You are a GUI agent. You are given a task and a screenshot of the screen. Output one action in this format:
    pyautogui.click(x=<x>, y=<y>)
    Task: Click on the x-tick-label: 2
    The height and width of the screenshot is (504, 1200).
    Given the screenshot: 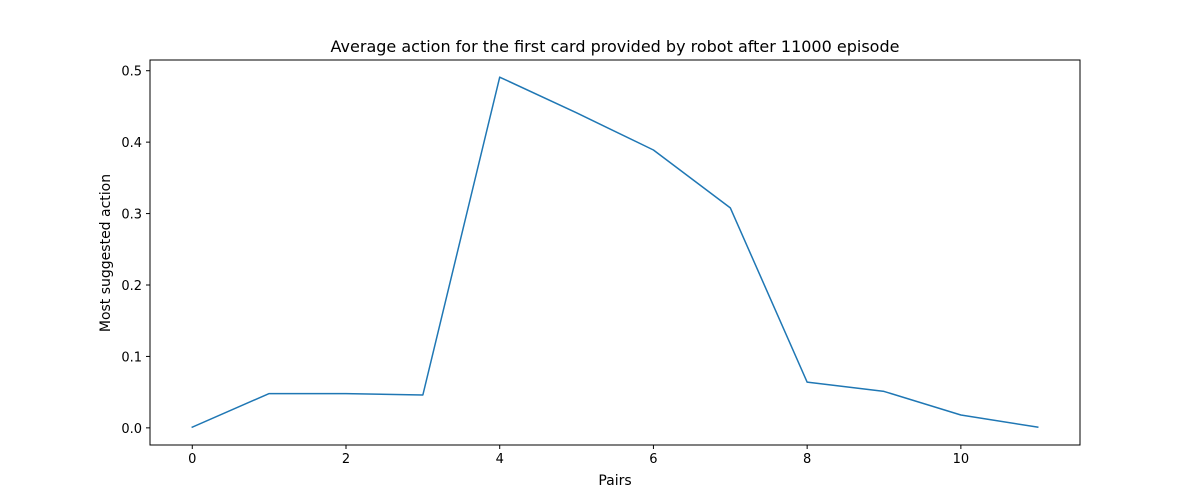 What is the action you would take?
    pyautogui.click(x=346, y=459)
    